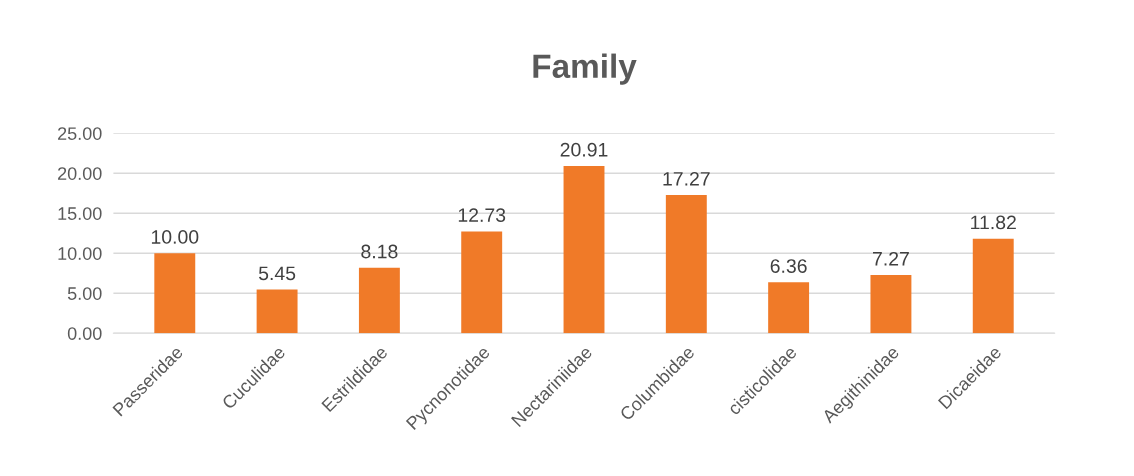  I want to click on data-label: 20.91, so click(584, 149).